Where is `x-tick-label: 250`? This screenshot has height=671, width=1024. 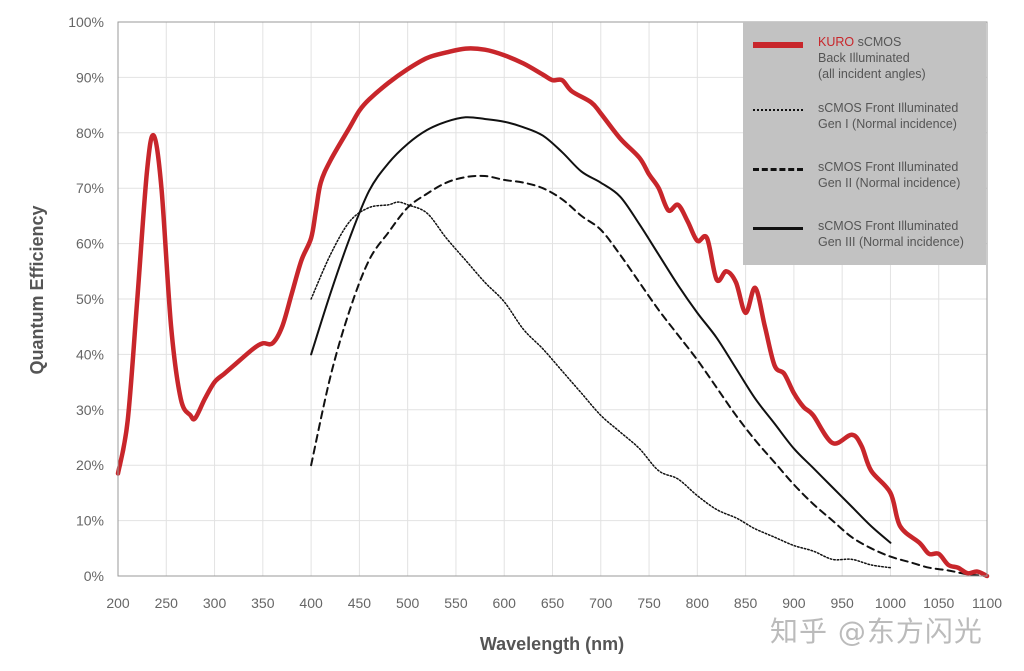
x-tick-label: 250 is located at coordinates (167, 603).